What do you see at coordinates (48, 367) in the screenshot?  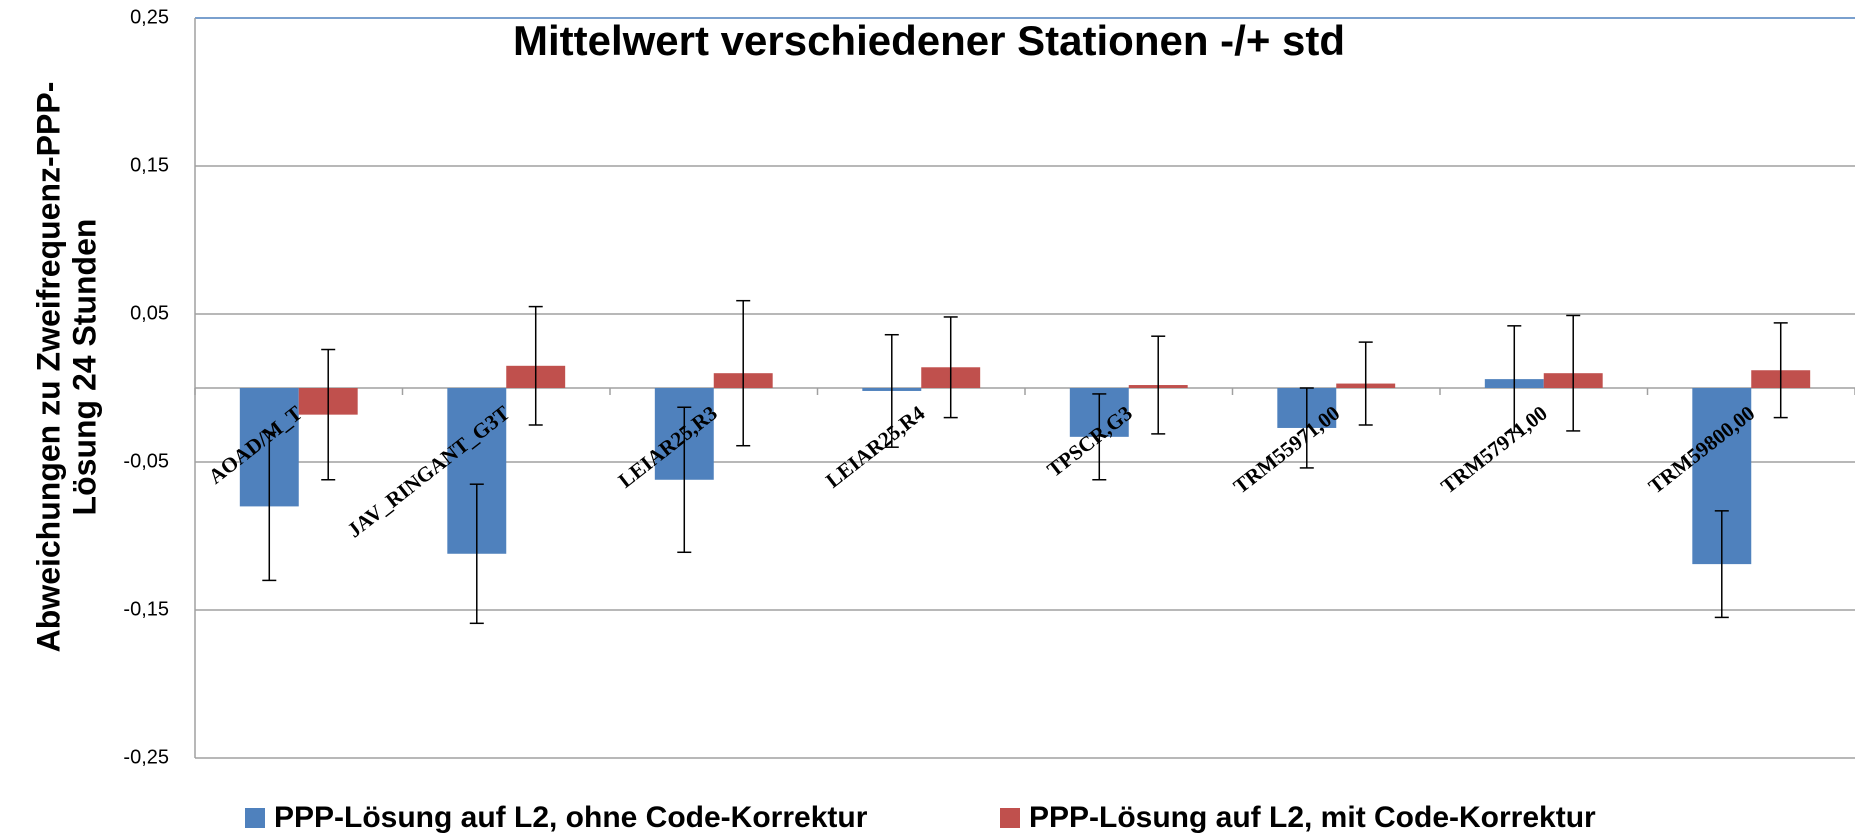 I see `y-axis-label: Abweichungen zu Zweifrequenz-PPP-` at bounding box center [48, 367].